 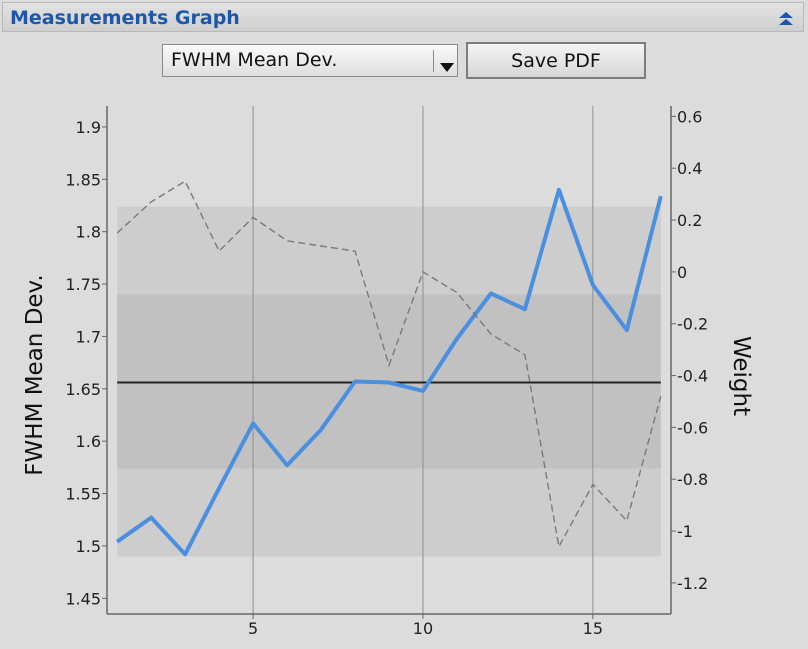 What do you see at coordinates (741, 376) in the screenshot?
I see `y2-axis-title: Weight` at bounding box center [741, 376].